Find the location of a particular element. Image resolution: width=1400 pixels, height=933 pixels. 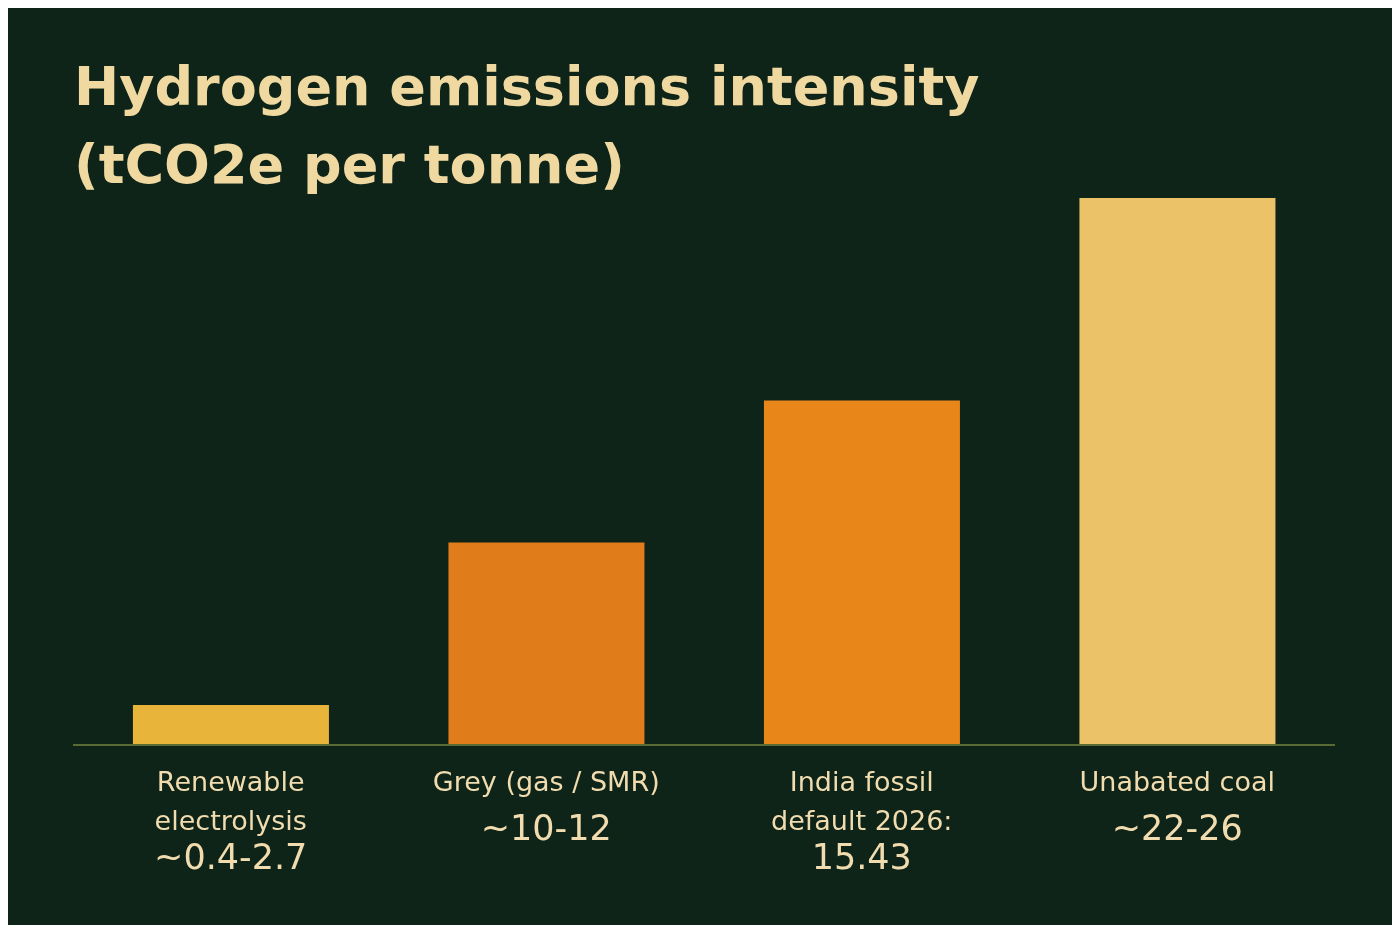

chart-title: Hydrogen emissions intensity (tCO2e per tonne) is located at coordinates (527, 126).